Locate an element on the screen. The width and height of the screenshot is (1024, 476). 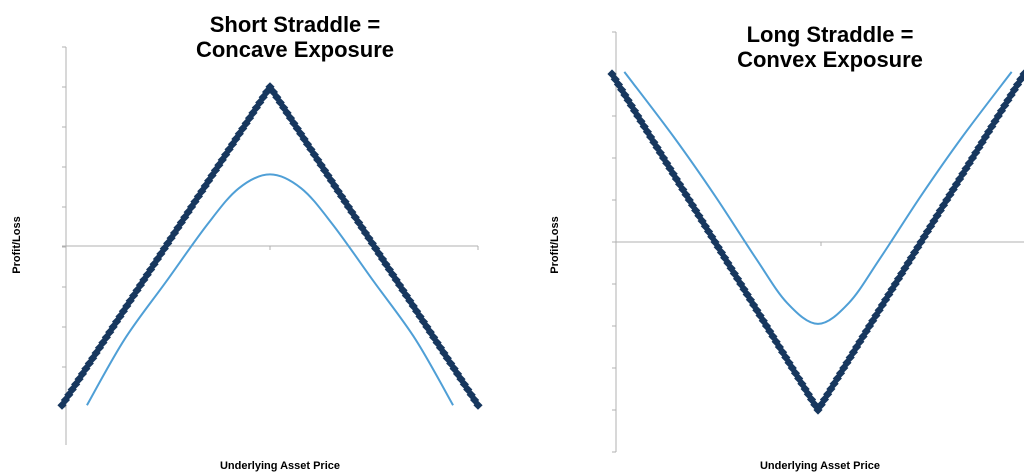
chart-title-line: Long Straddle = is located at coordinates (830, 34).